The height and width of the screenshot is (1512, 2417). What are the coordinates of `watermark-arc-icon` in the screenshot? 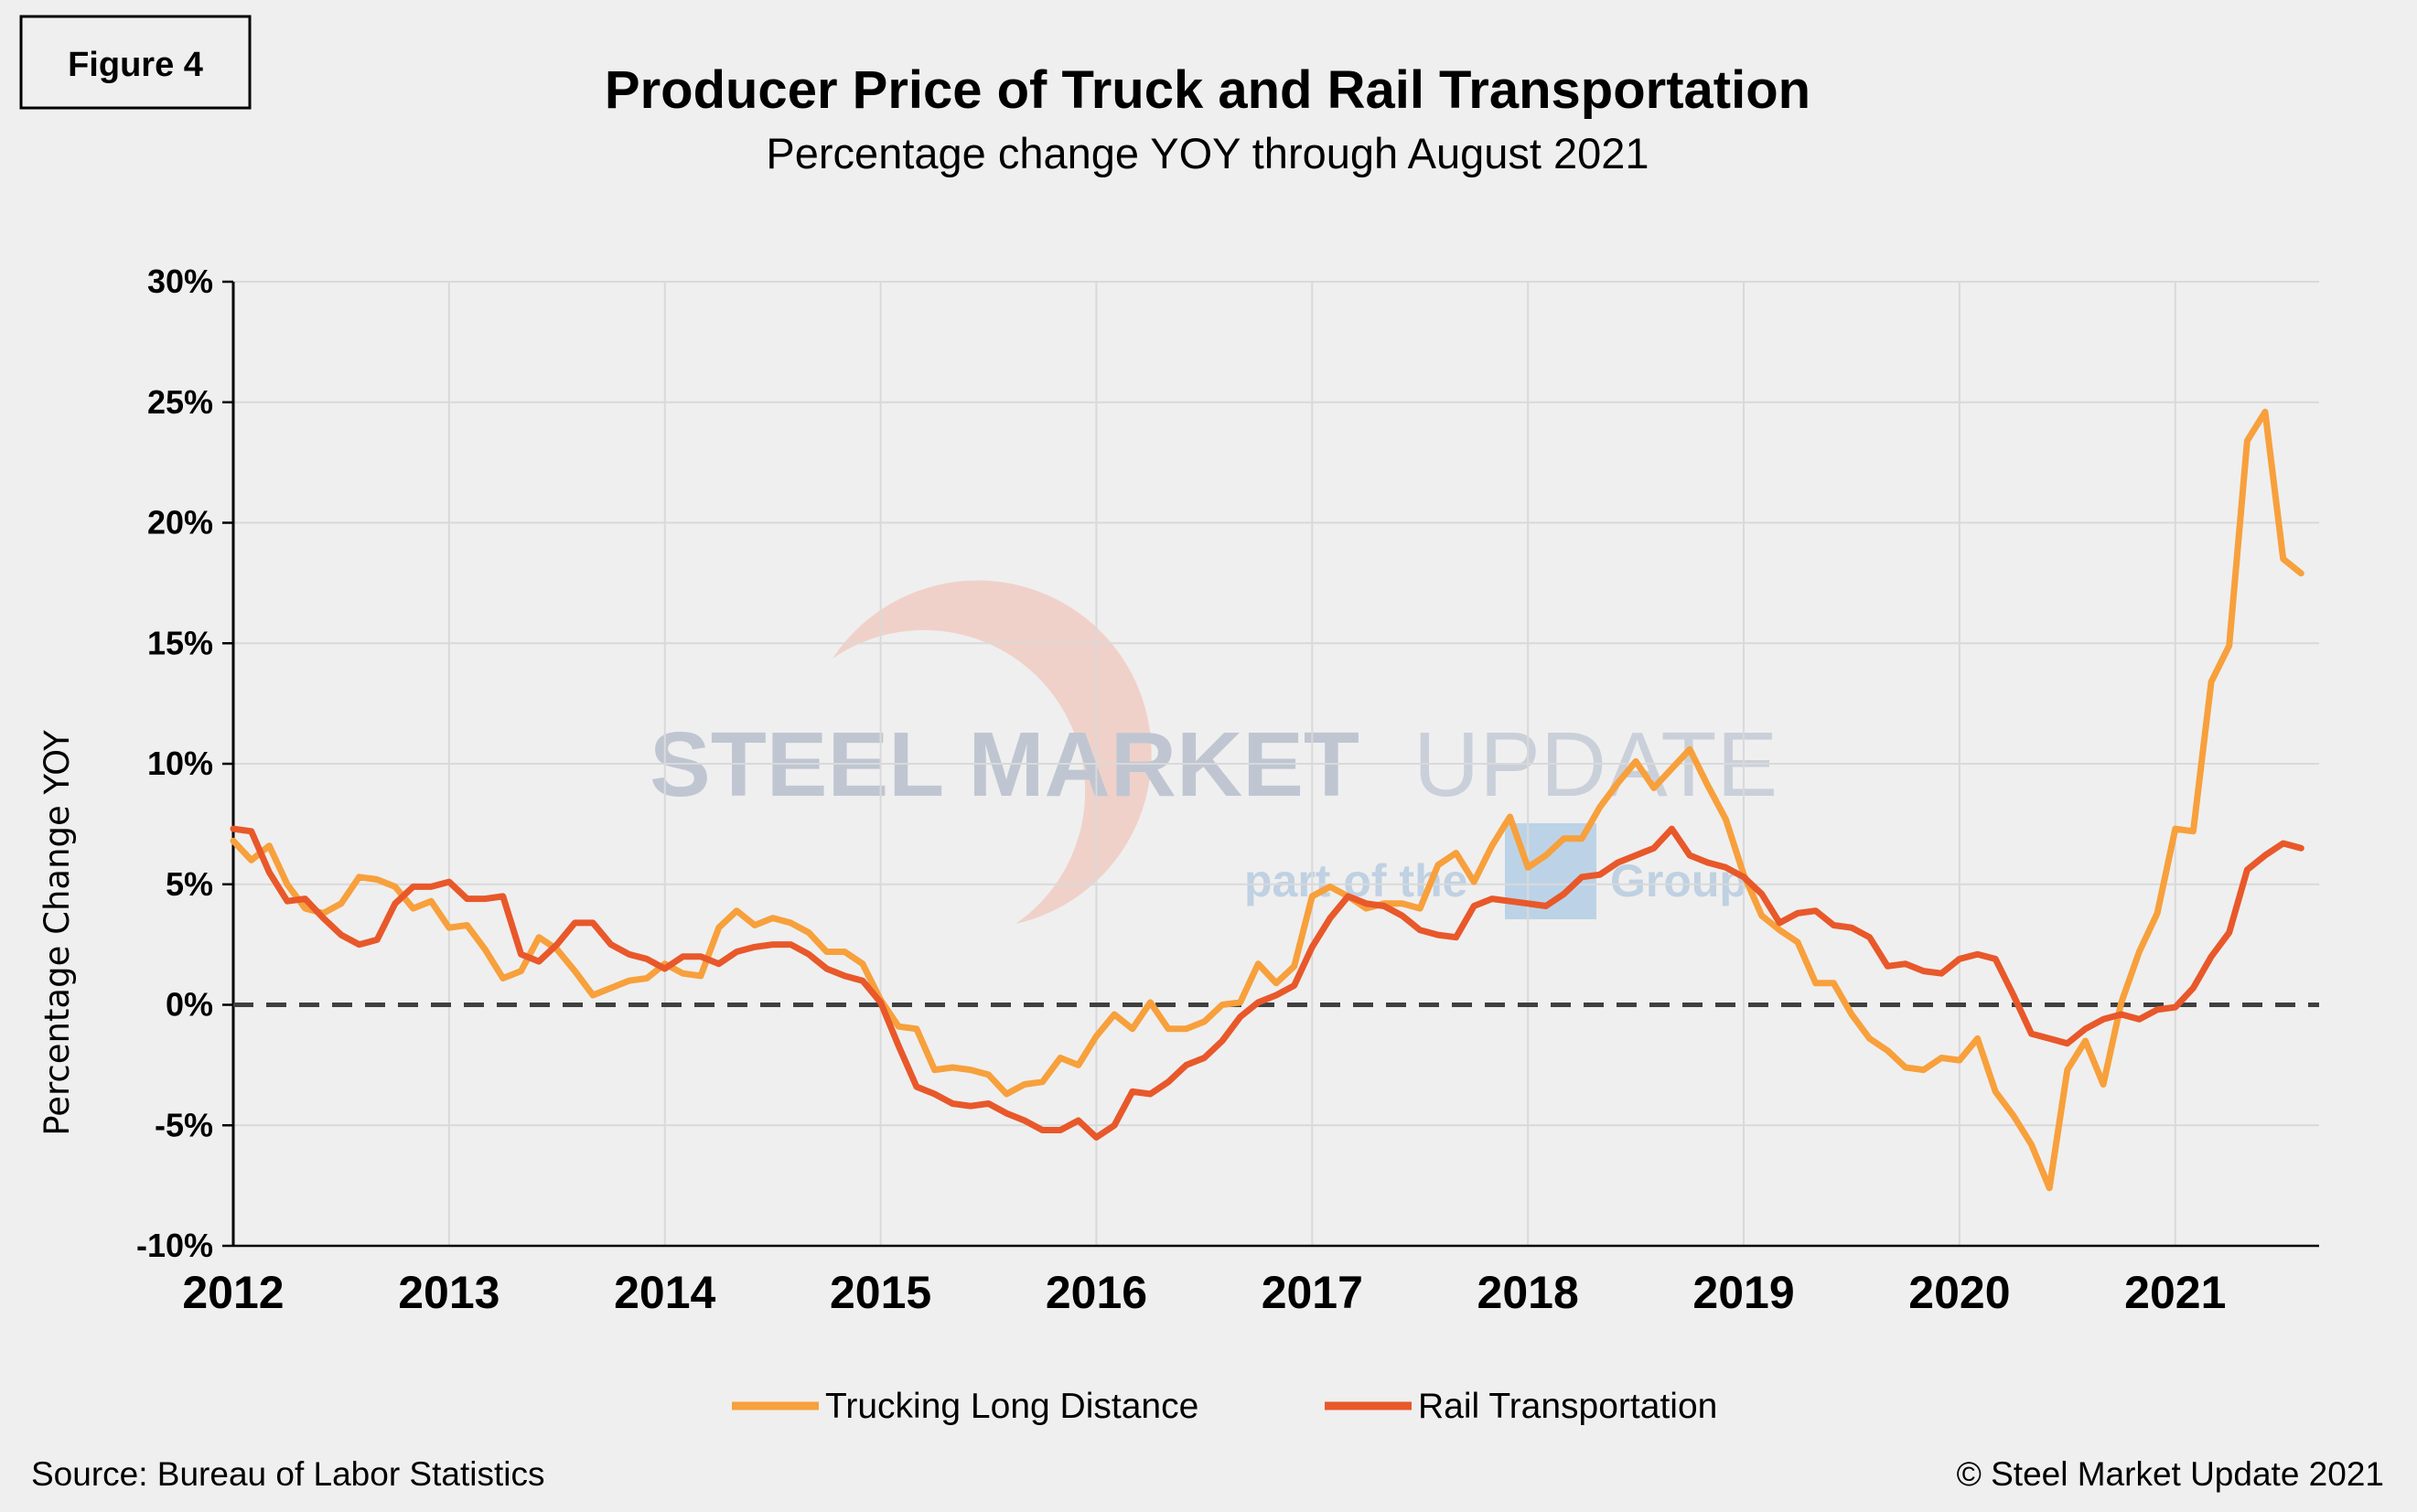 It's located at (992, 752).